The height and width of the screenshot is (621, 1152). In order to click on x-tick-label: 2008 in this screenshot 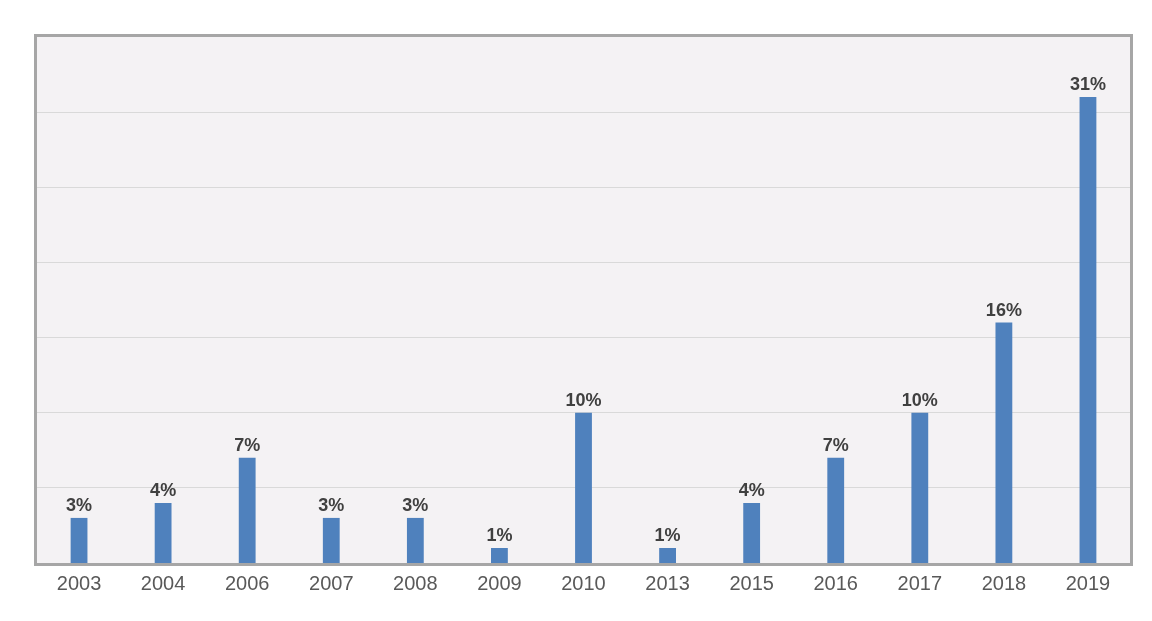, I will do `click(415, 583)`.